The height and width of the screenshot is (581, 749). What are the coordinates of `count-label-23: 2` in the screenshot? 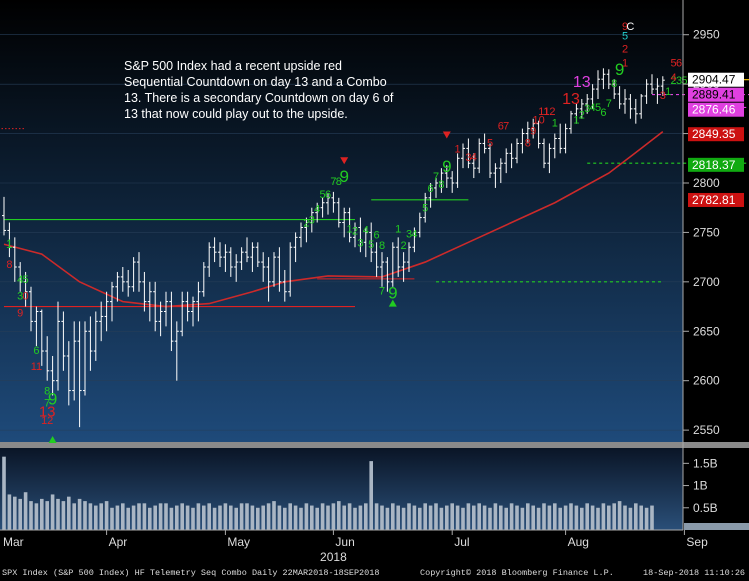 It's located at (355, 231).